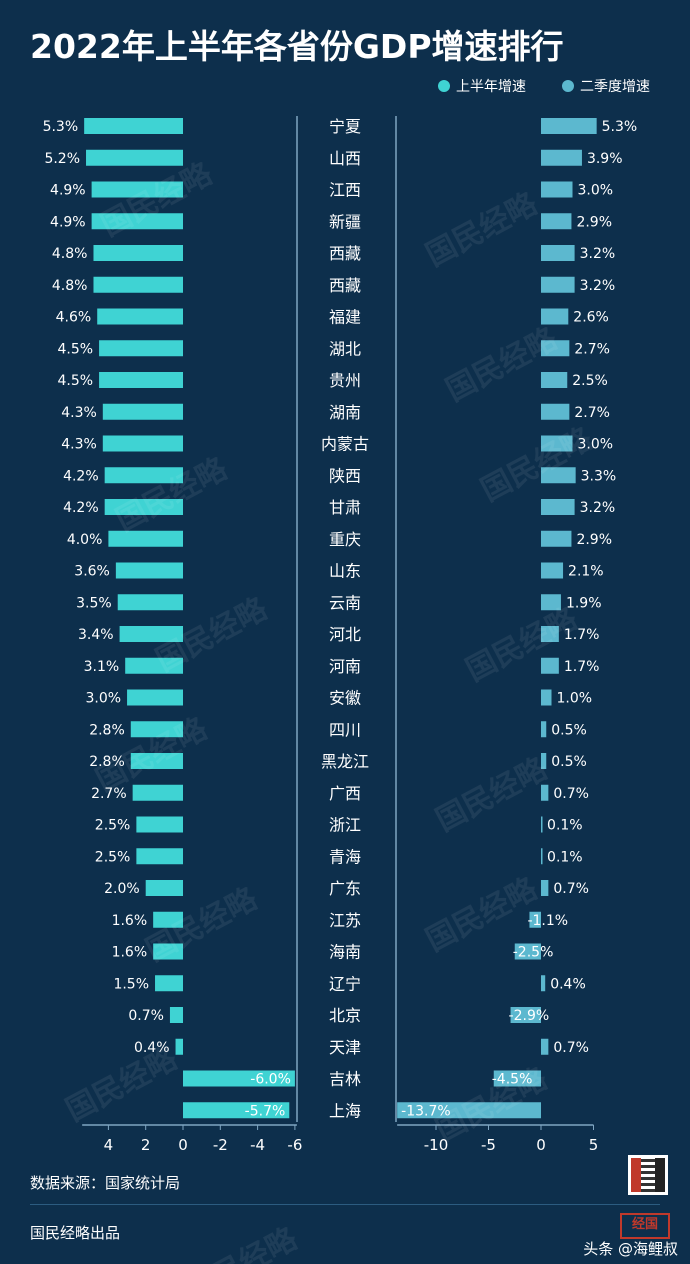 The width and height of the screenshot is (690, 1264). I want to click on h1-value-label: 2.0%, so click(122, 889).